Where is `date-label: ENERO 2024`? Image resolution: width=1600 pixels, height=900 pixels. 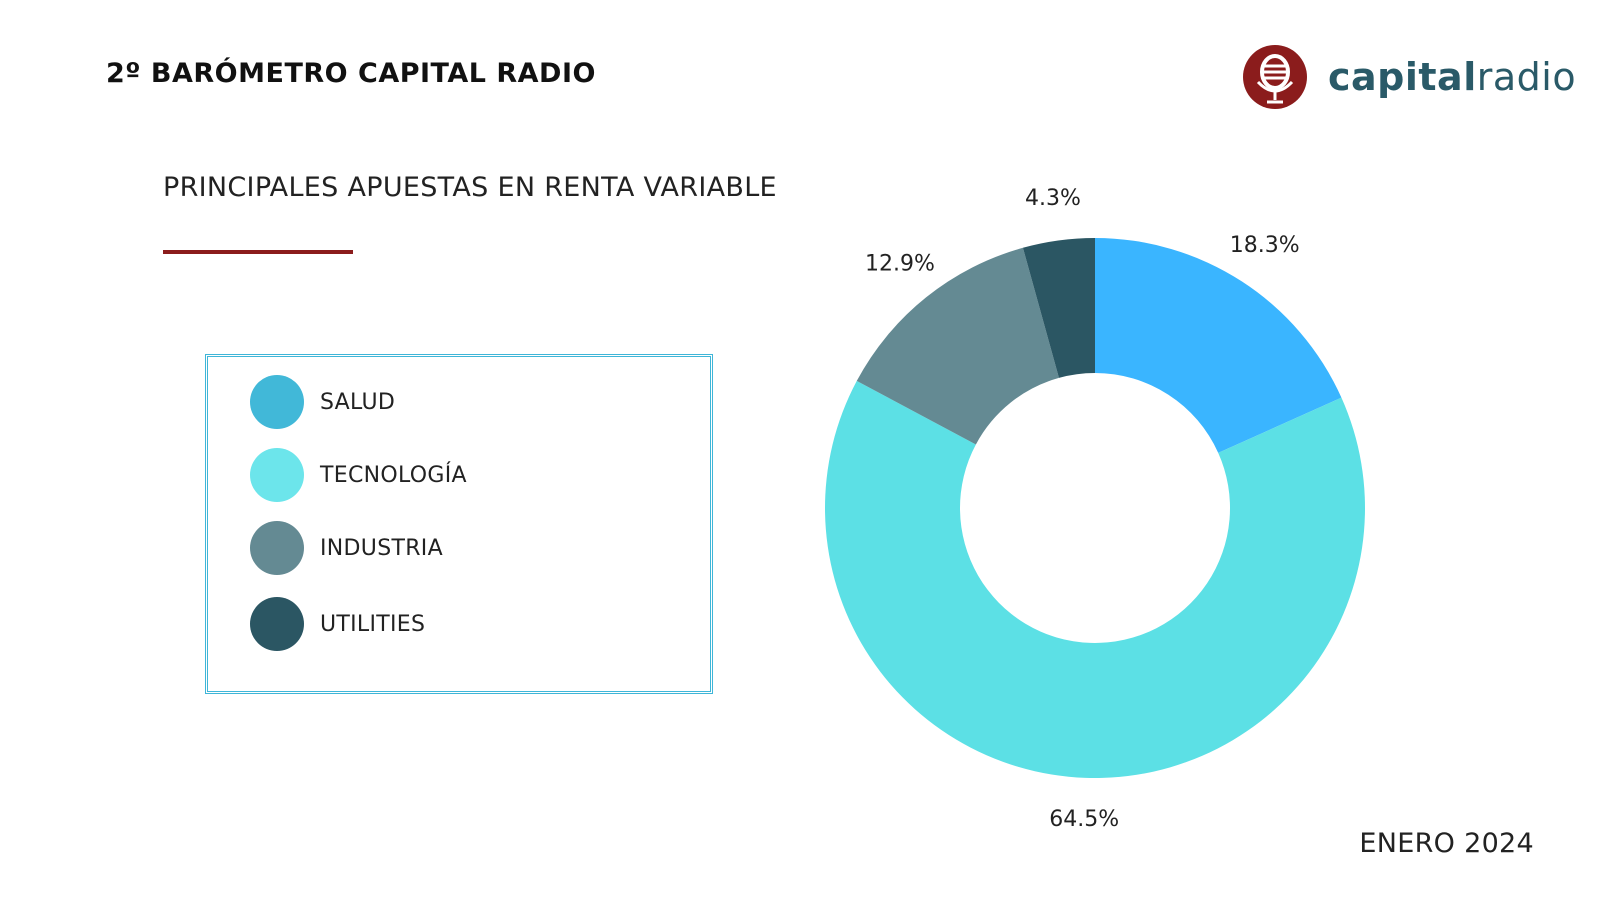 date-label: ENERO 2024 is located at coordinates (1446, 843).